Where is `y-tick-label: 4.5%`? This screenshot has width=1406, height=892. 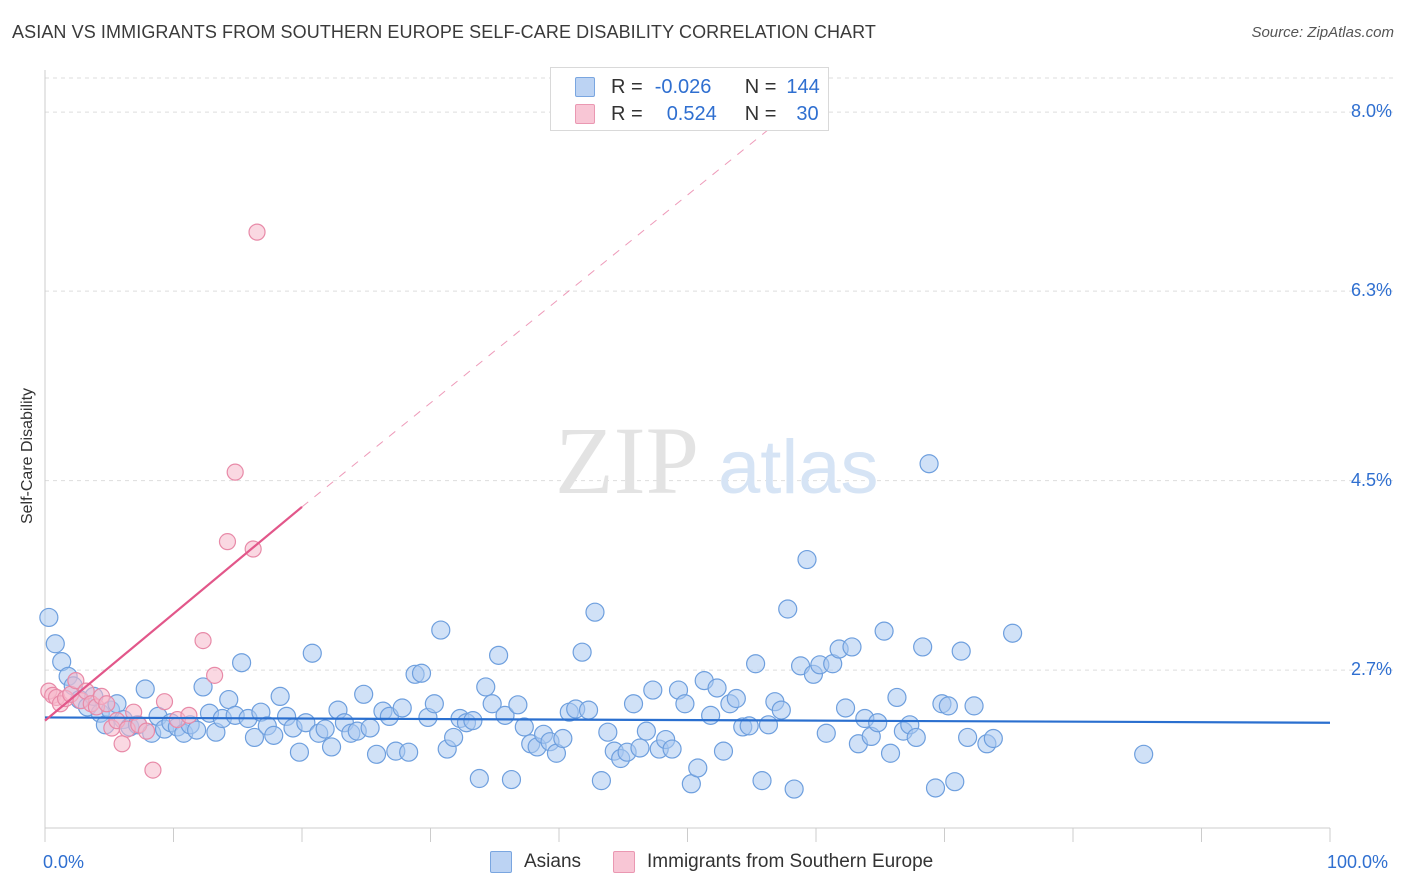
y-tick-label: 4.5% is located at coordinates (1371, 479).